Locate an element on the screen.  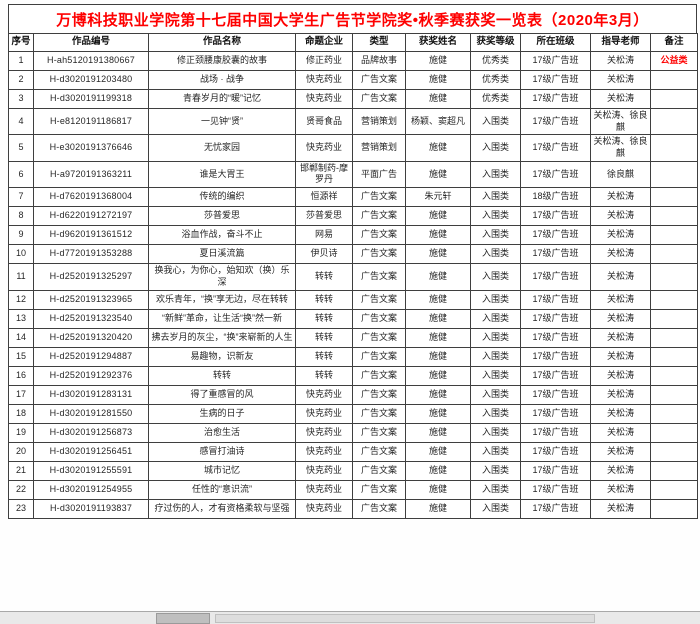
cell-no: 7 is located at coordinates (21, 197).